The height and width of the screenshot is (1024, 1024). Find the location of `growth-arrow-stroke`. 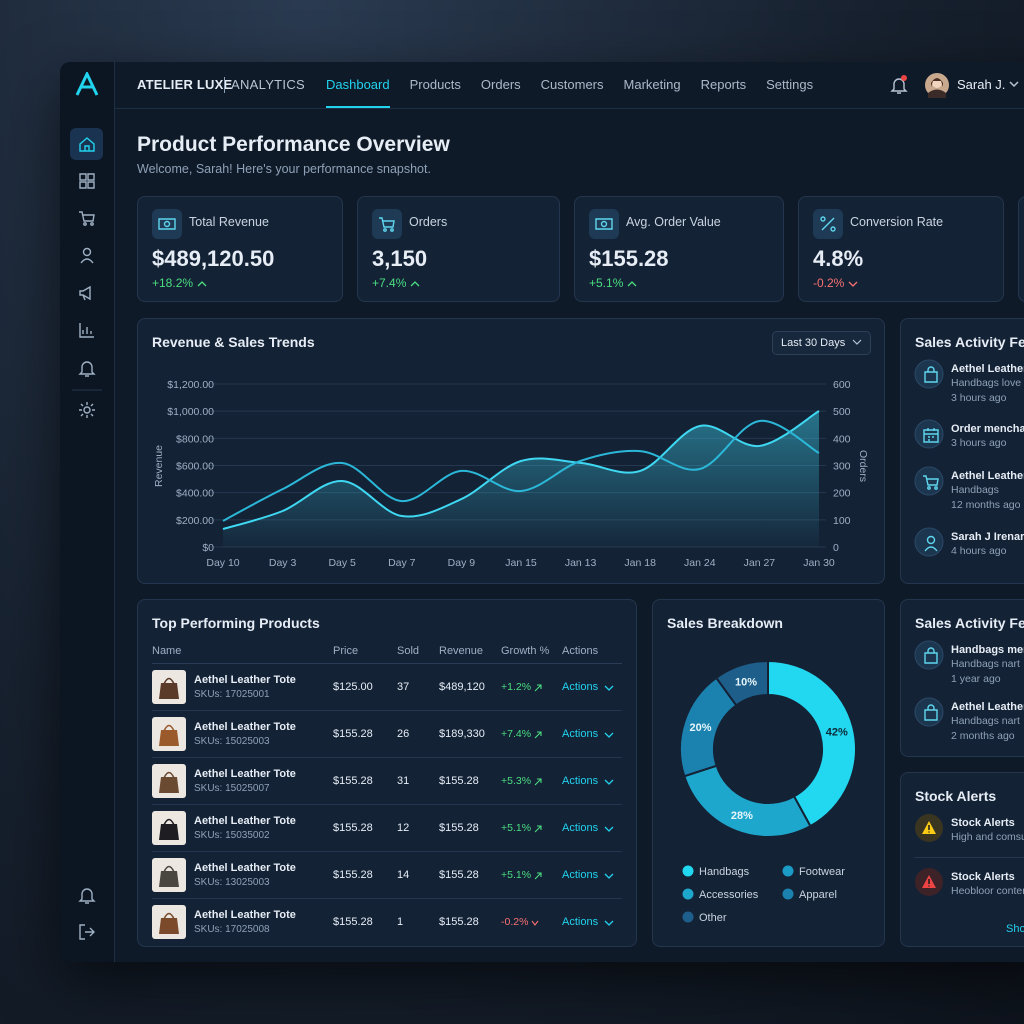

growth-arrow-stroke is located at coordinates (535, 923).